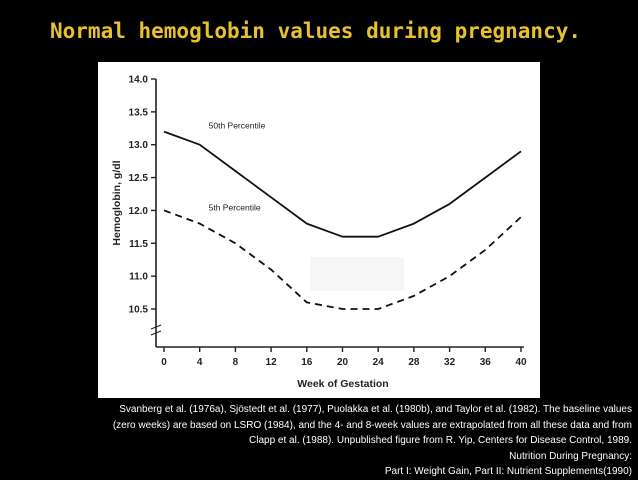 The width and height of the screenshot is (638, 480). I want to click on x-axis-title: Week of Gestation, so click(342, 384).